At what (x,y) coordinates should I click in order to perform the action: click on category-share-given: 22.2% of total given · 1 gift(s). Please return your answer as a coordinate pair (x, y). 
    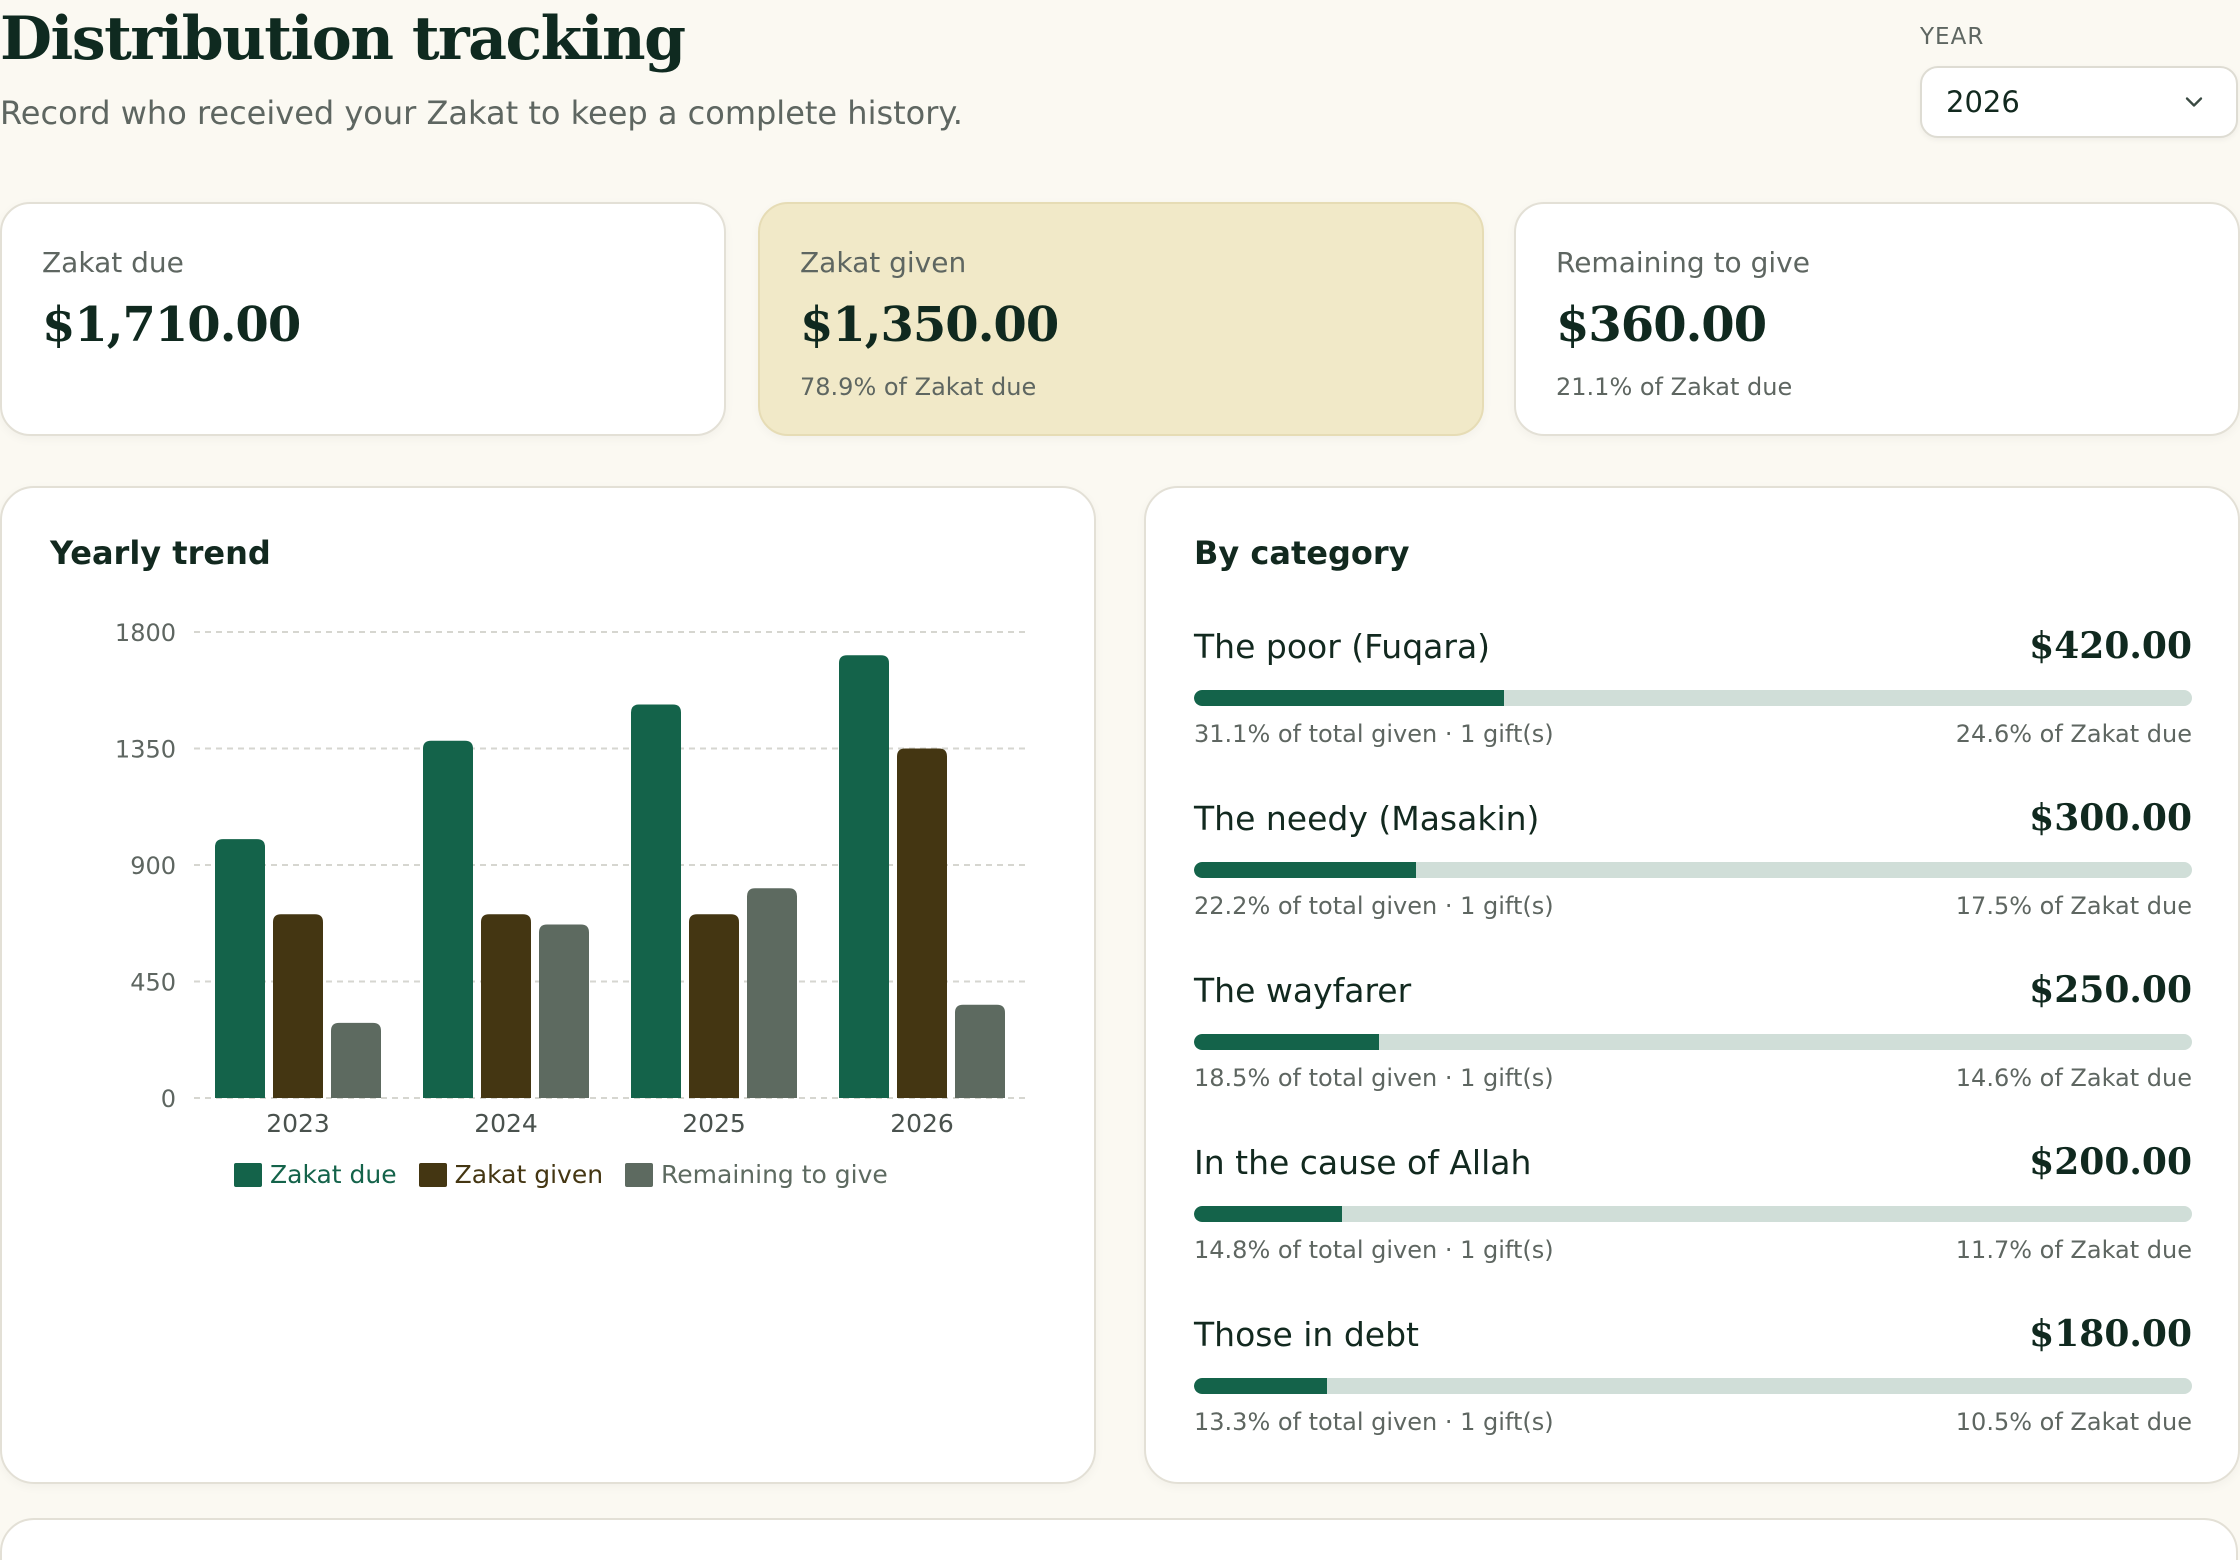
    Looking at the image, I should click on (1374, 906).